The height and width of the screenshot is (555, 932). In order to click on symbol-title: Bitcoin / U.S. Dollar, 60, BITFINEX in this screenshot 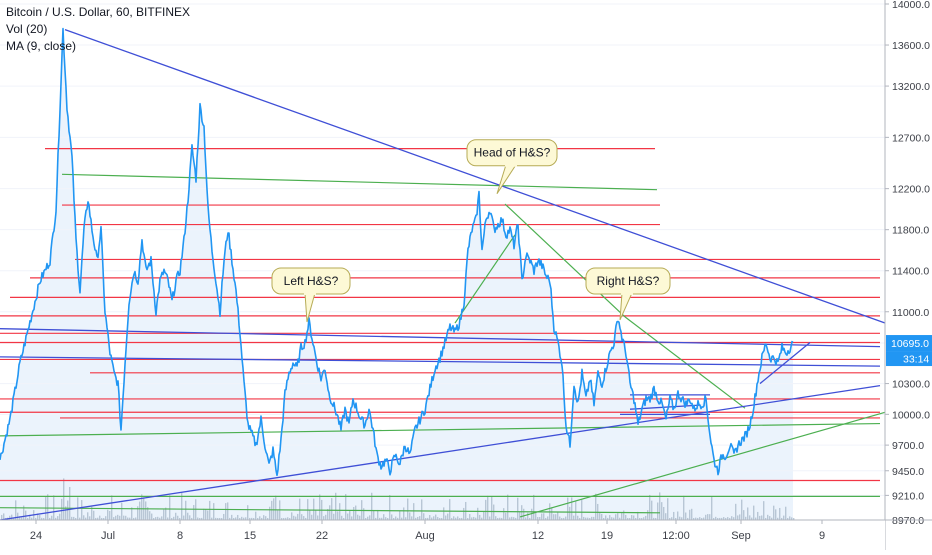, I will do `click(98, 12)`.